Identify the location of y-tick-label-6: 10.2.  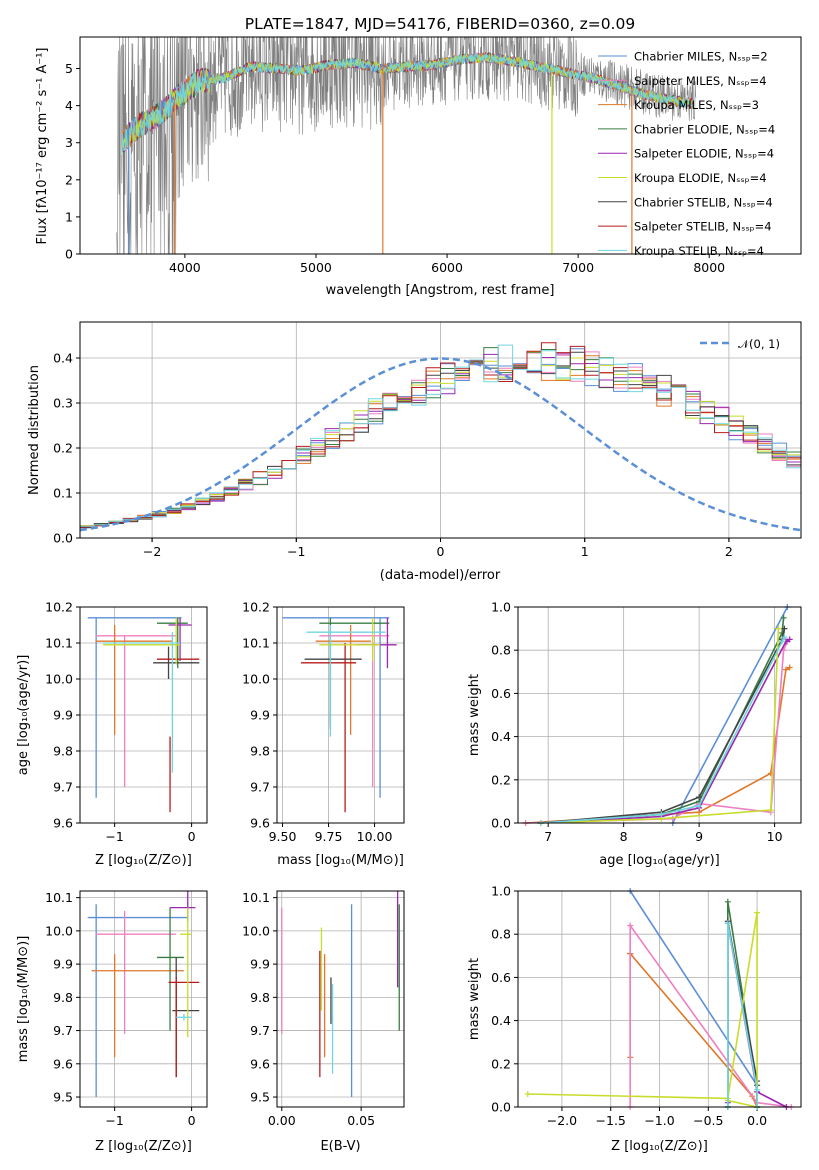
(256, 607).